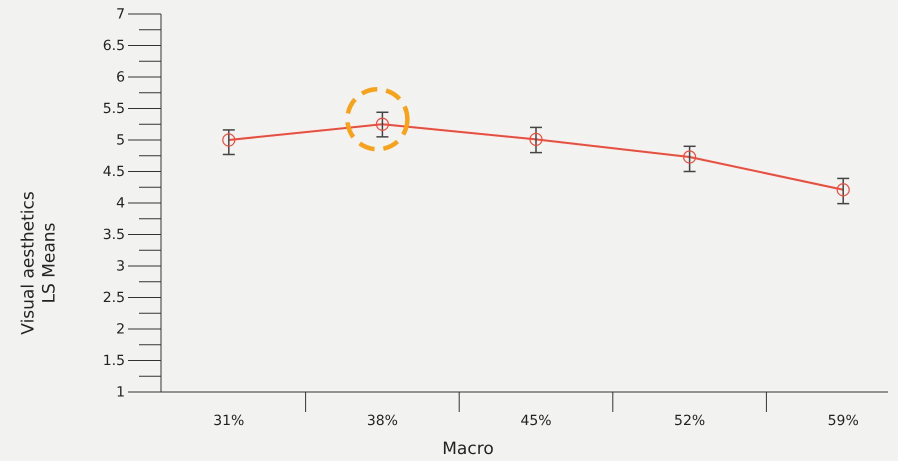 The width and height of the screenshot is (898, 461). Describe the element at coordinates (120, 329) in the screenshot. I see `y-tick-label: 2` at that location.